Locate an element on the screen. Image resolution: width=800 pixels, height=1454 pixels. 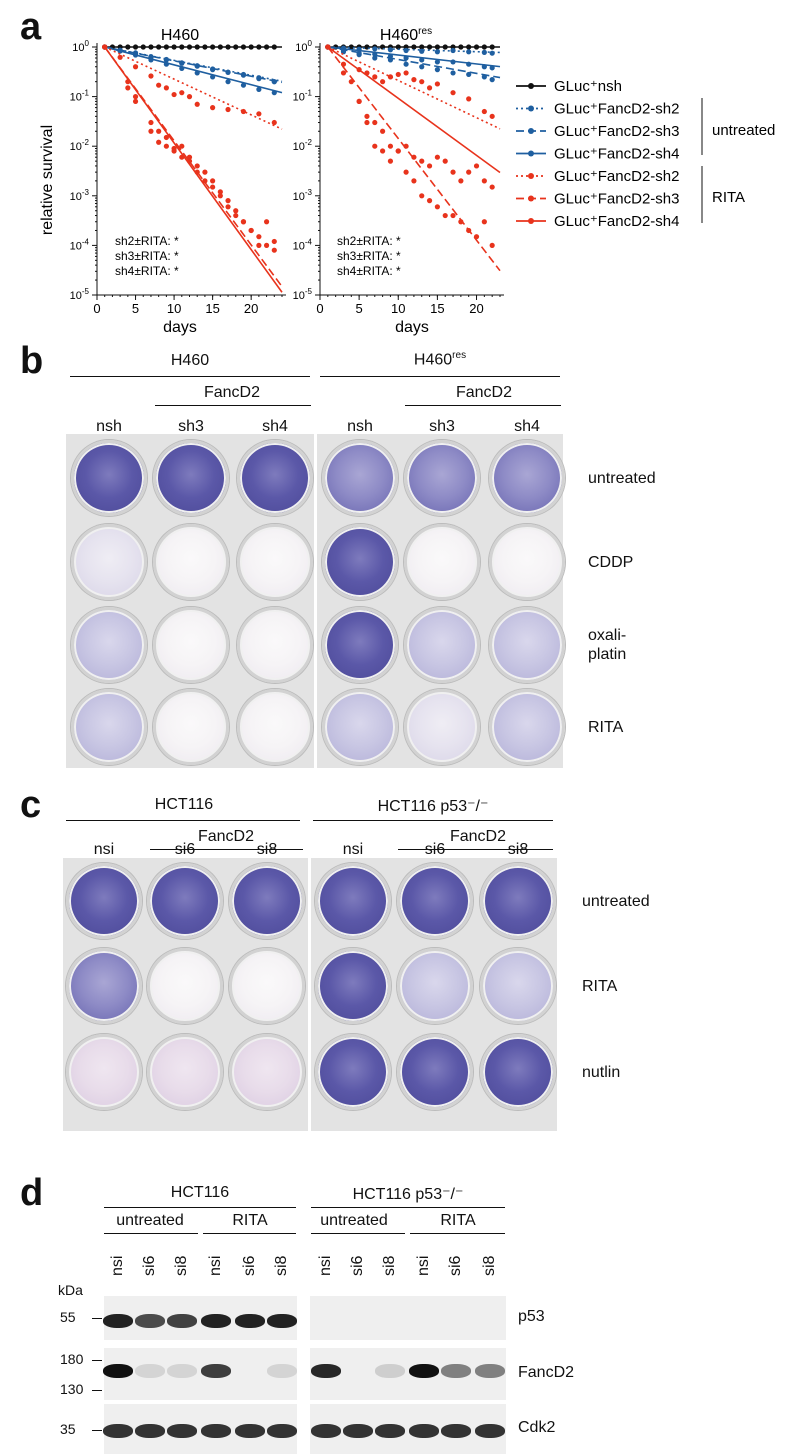
lane-label-0: nsi is located at coordinates (117, 1265).